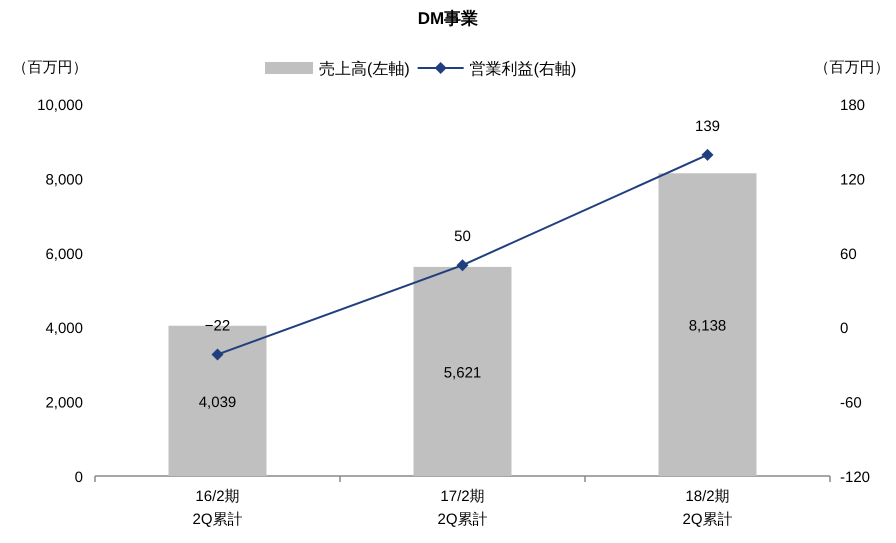 The height and width of the screenshot is (543, 896). What do you see at coordinates (848, 254) in the screenshot?
I see `y2-tick-label: 60` at bounding box center [848, 254].